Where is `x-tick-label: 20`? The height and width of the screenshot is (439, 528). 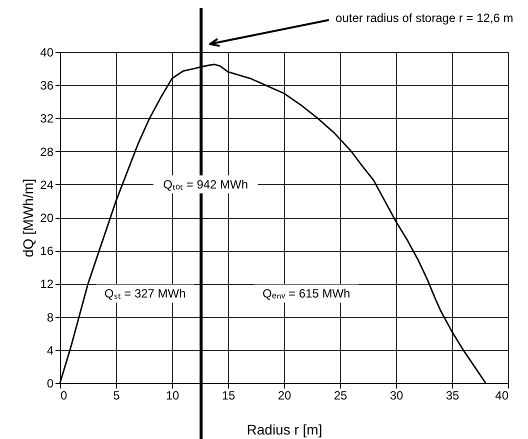 x-tick-label: 20 is located at coordinates (285, 395).